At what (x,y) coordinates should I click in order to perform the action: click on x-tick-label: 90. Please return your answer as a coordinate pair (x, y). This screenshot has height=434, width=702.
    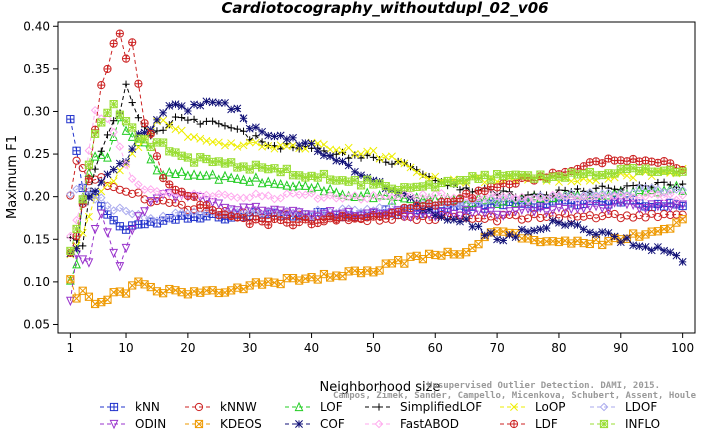
    Looking at the image, I should click on (620, 348).